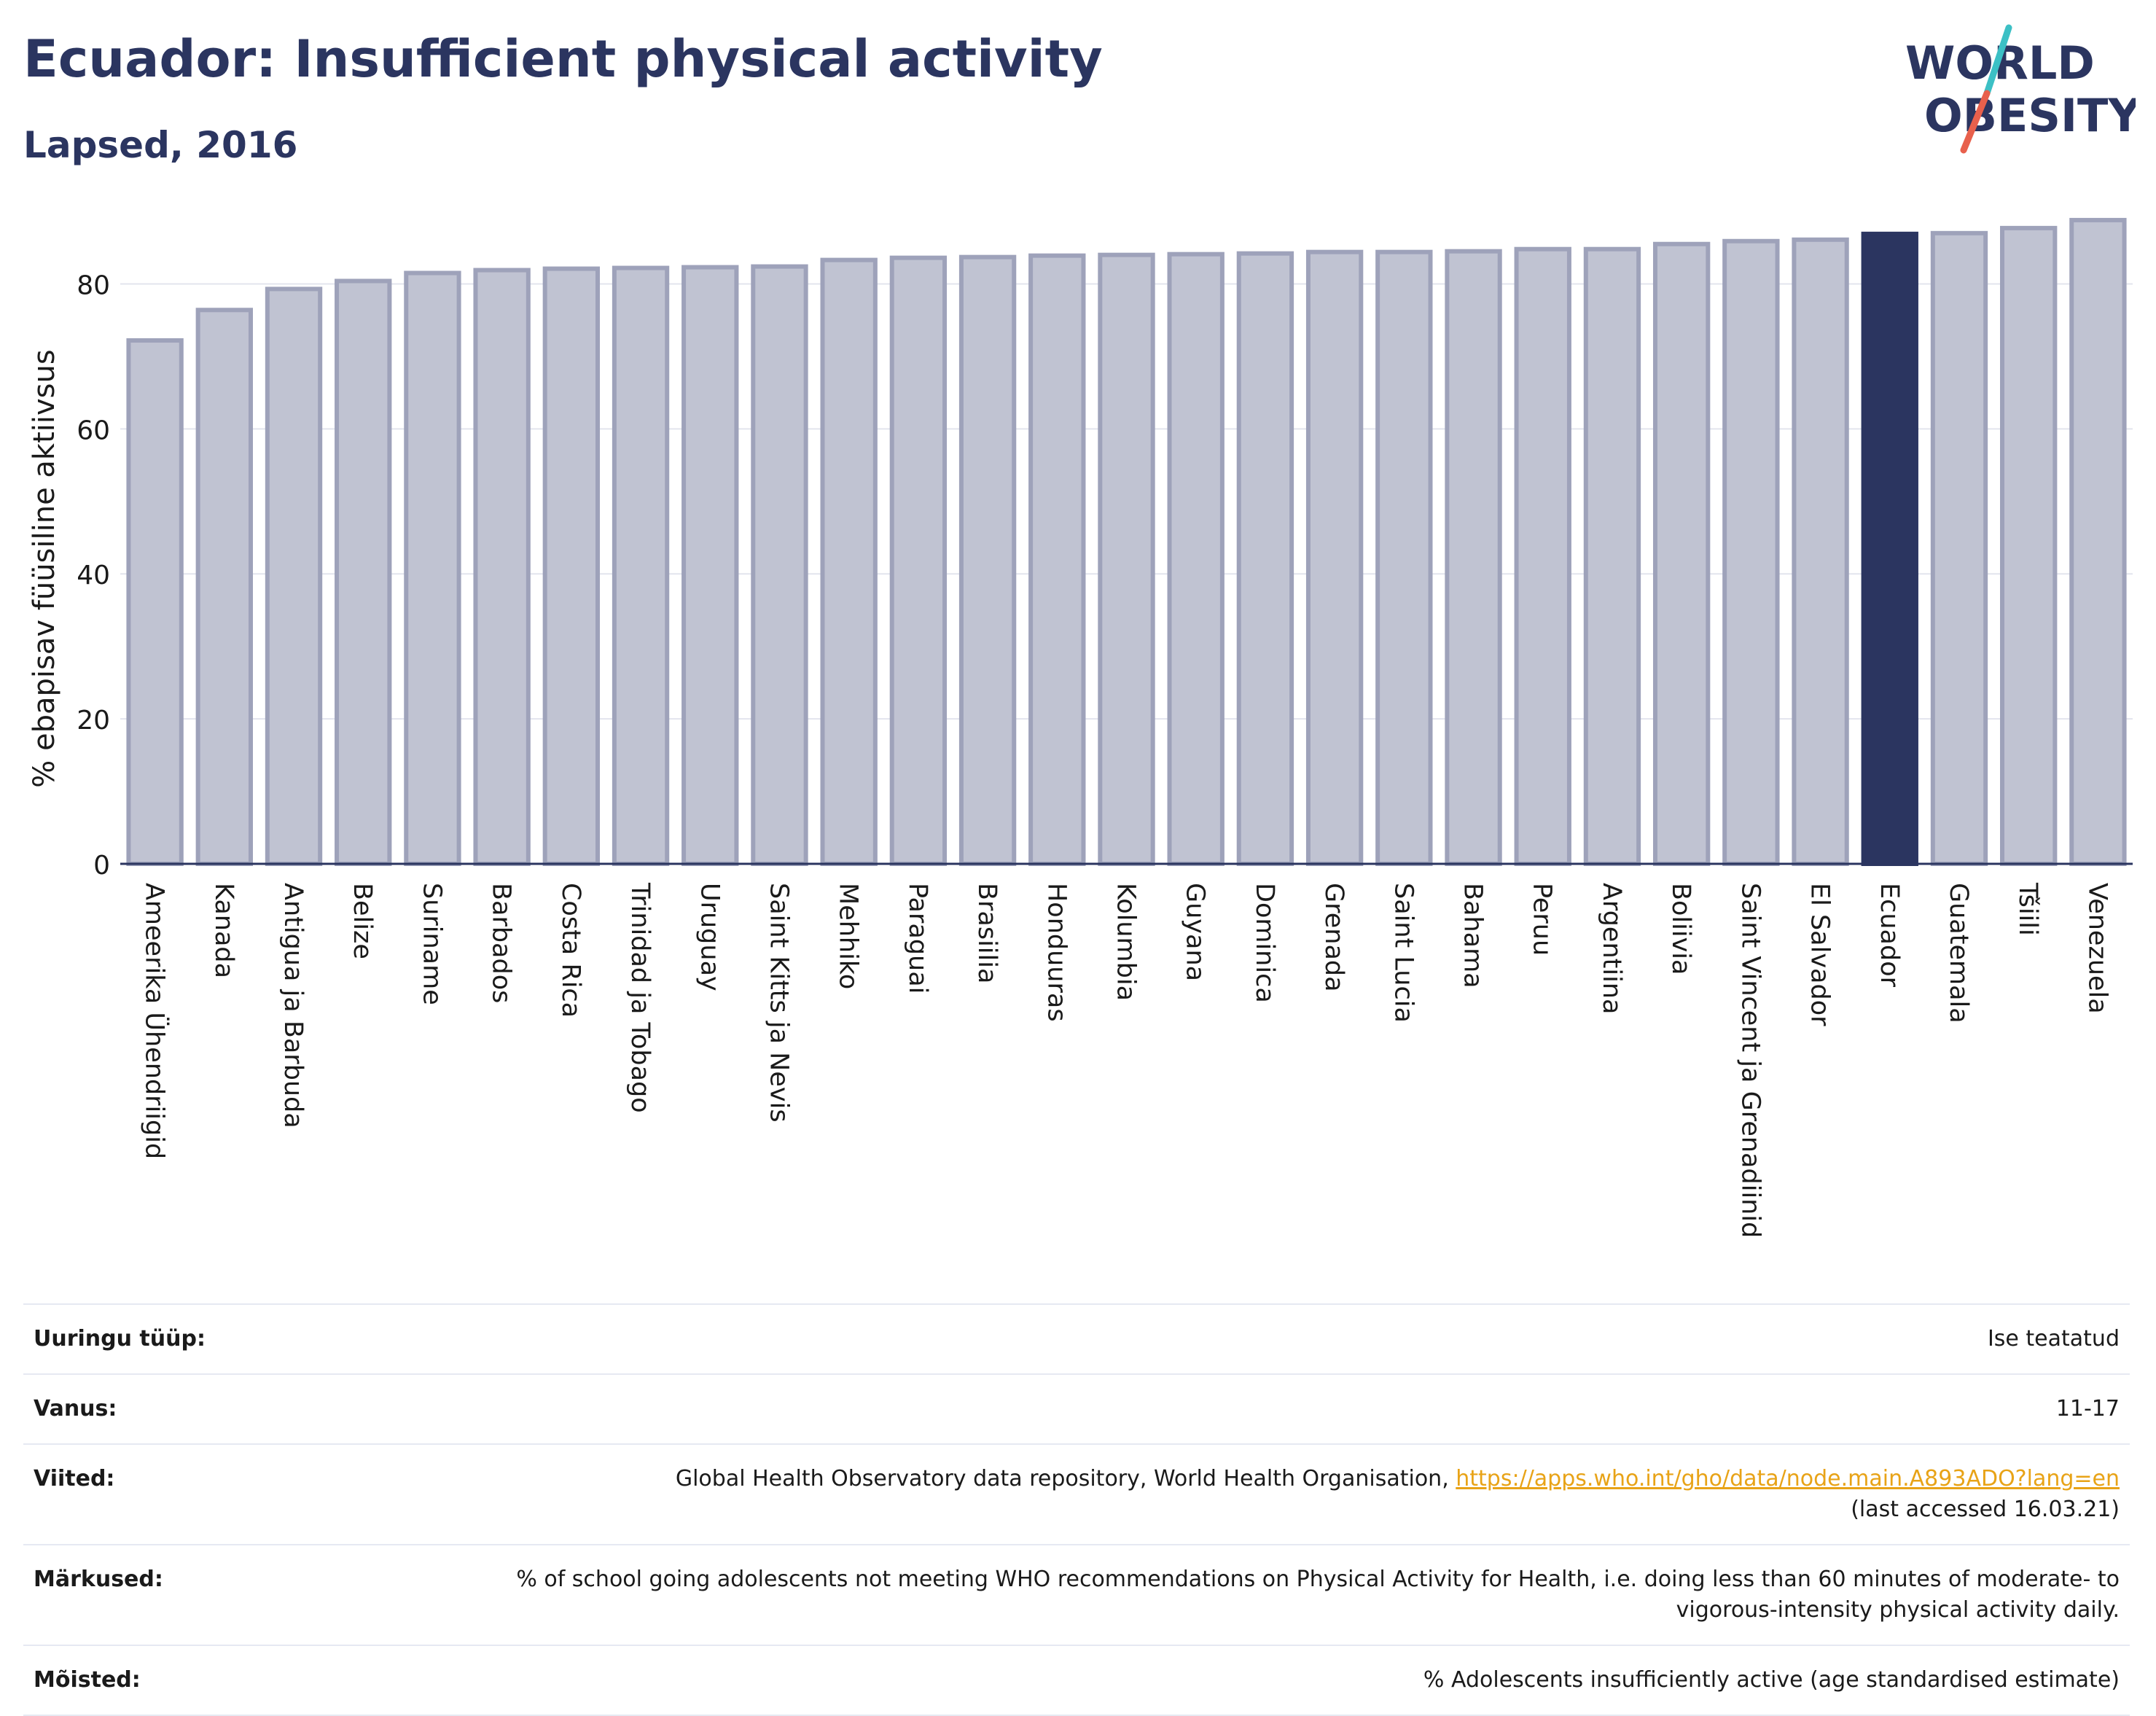 This screenshot has width=2156, height=1716. What do you see at coordinates (2097, 948) in the screenshot?
I see `x-tick-label: Venezuela` at bounding box center [2097, 948].